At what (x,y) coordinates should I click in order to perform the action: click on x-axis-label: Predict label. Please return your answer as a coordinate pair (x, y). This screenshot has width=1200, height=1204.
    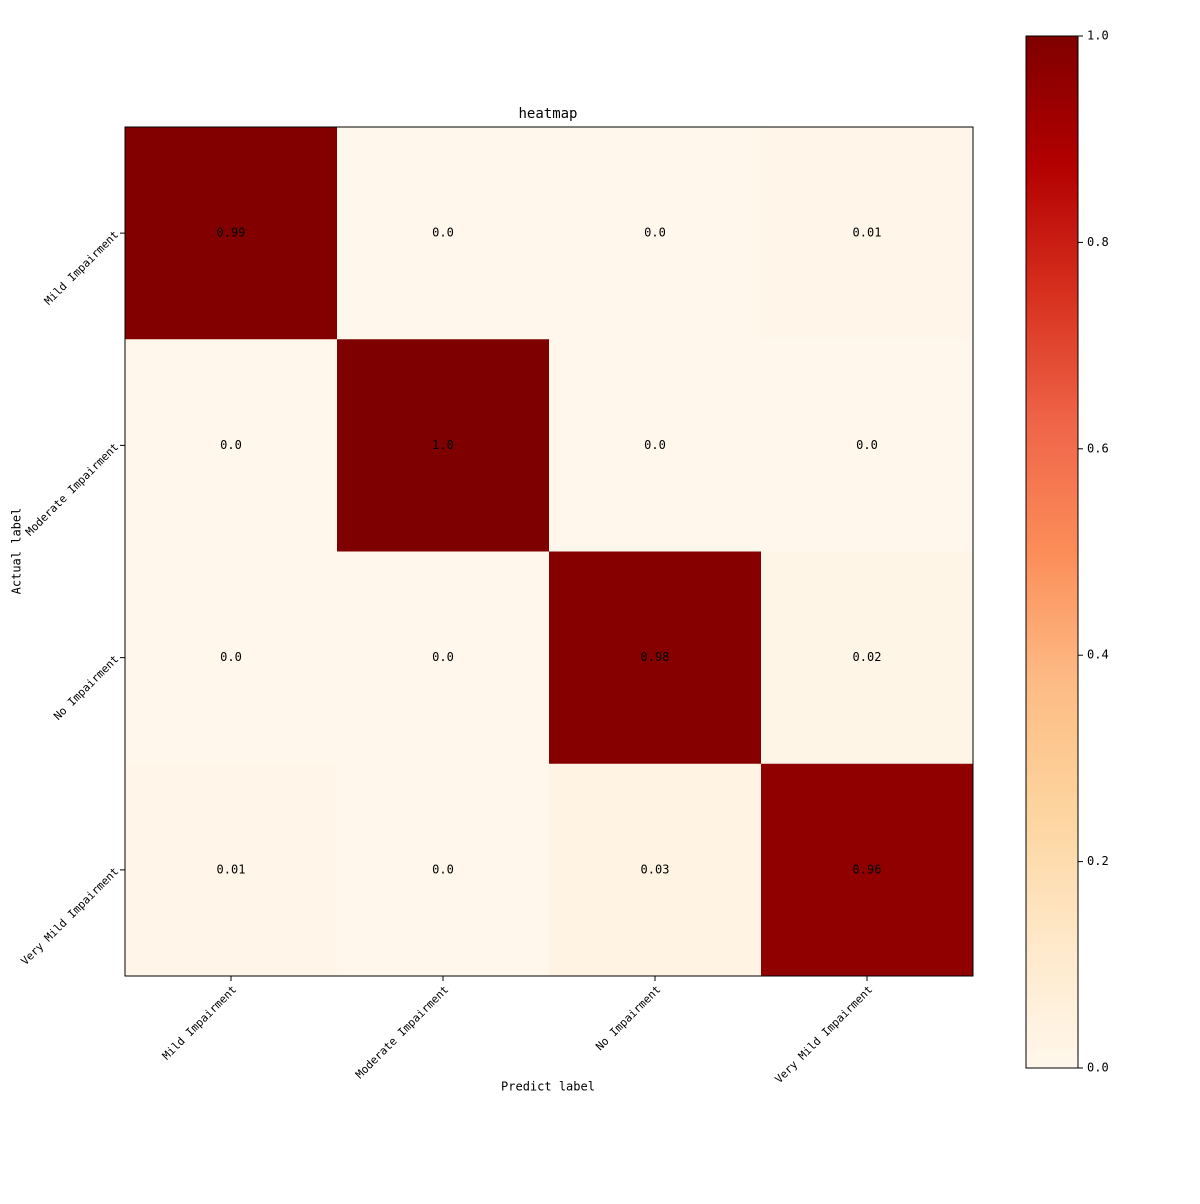
    Looking at the image, I should click on (548, 1087).